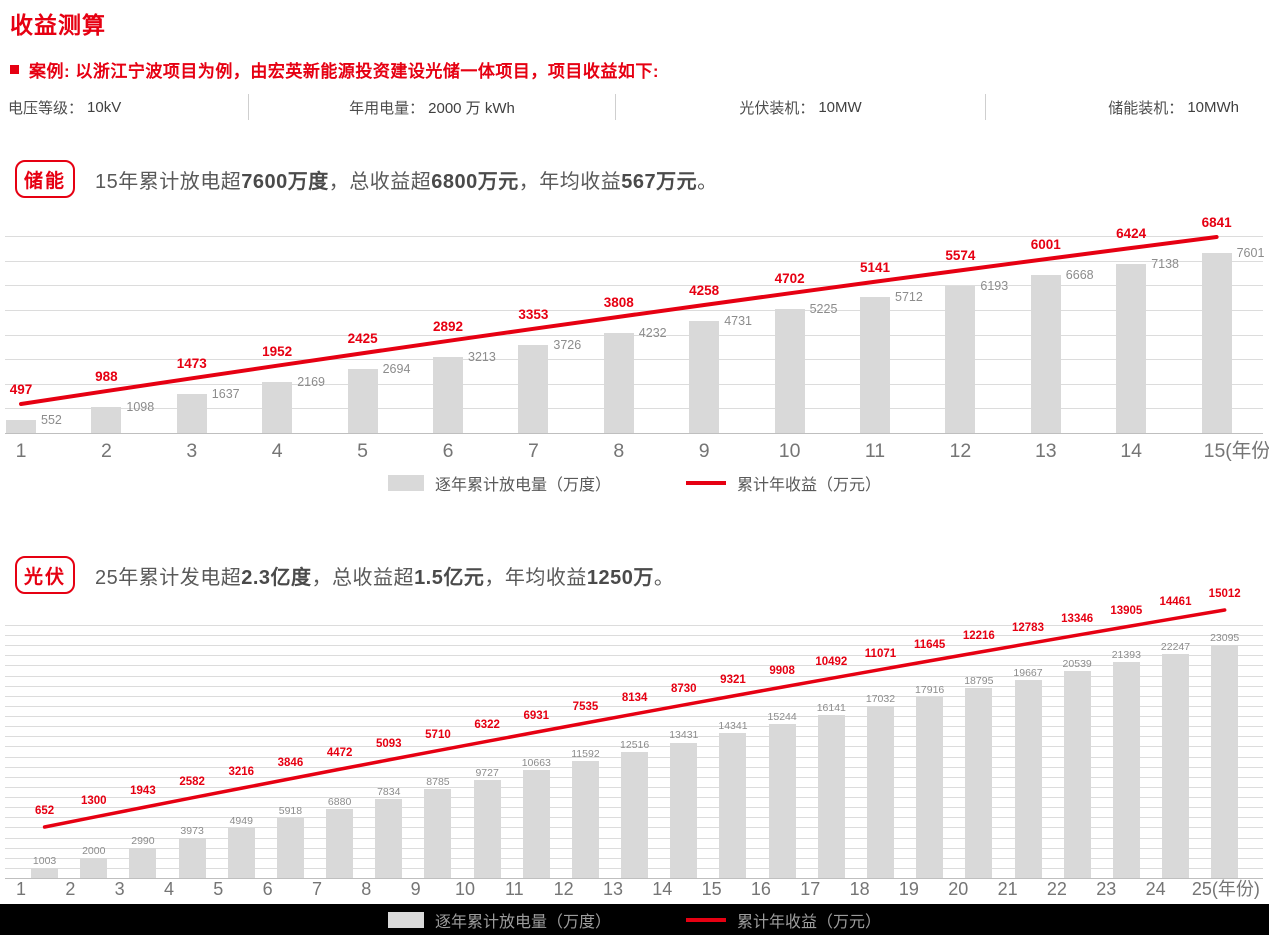  I want to click on bar-value-label: 20539, so click(1077, 663).